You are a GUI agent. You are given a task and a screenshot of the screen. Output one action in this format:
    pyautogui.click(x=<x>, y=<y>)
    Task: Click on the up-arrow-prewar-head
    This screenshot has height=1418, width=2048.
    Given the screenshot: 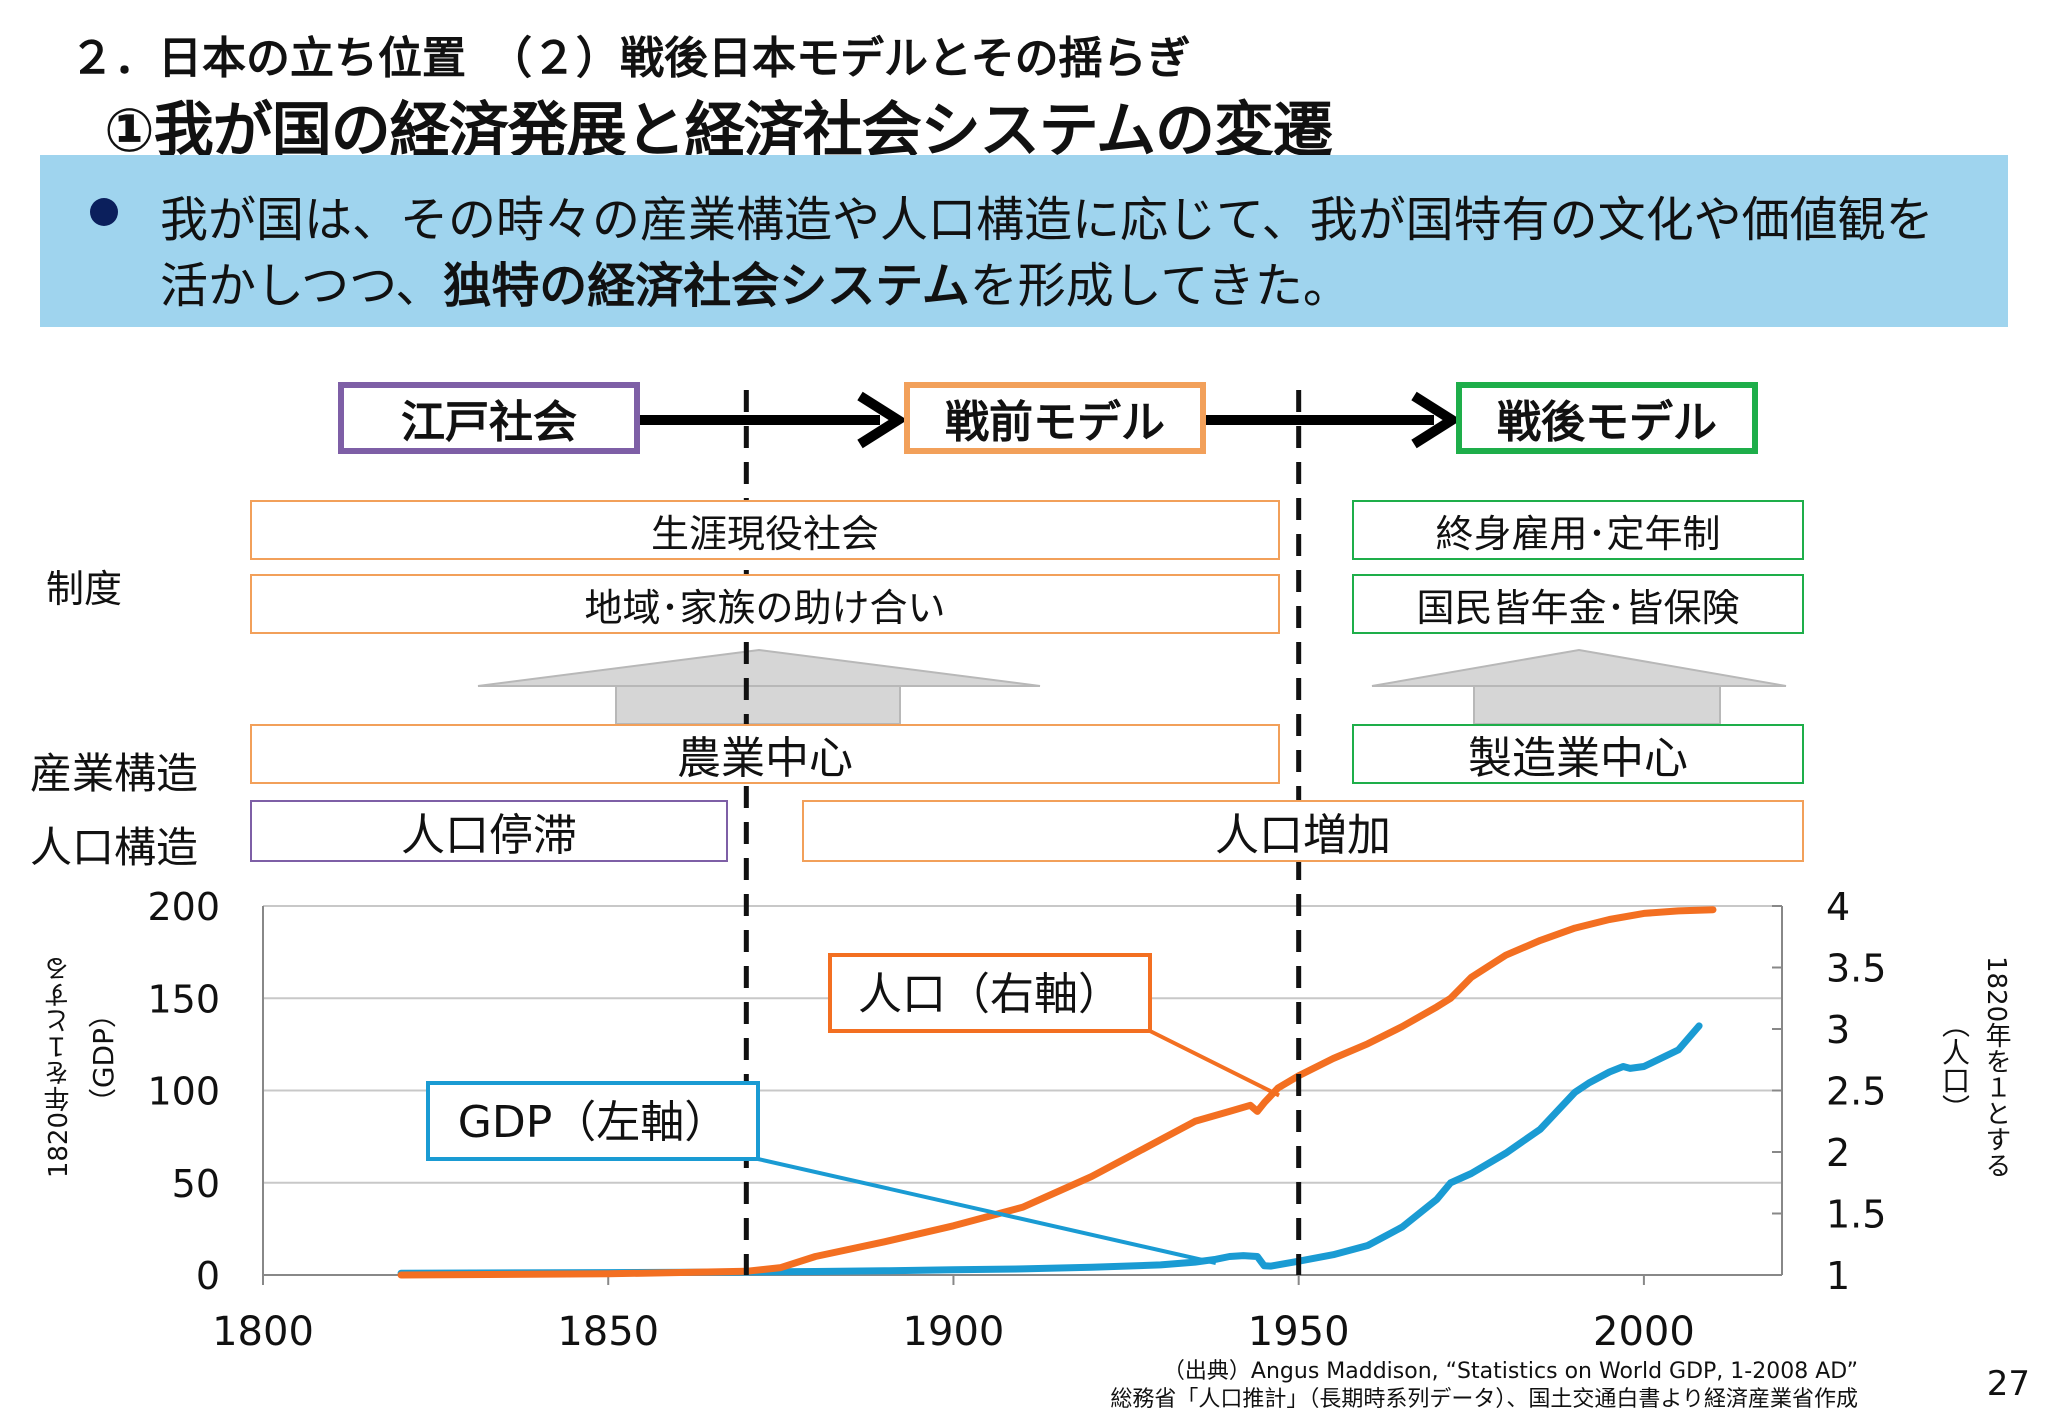 What is the action you would take?
    pyautogui.click(x=759, y=667)
    